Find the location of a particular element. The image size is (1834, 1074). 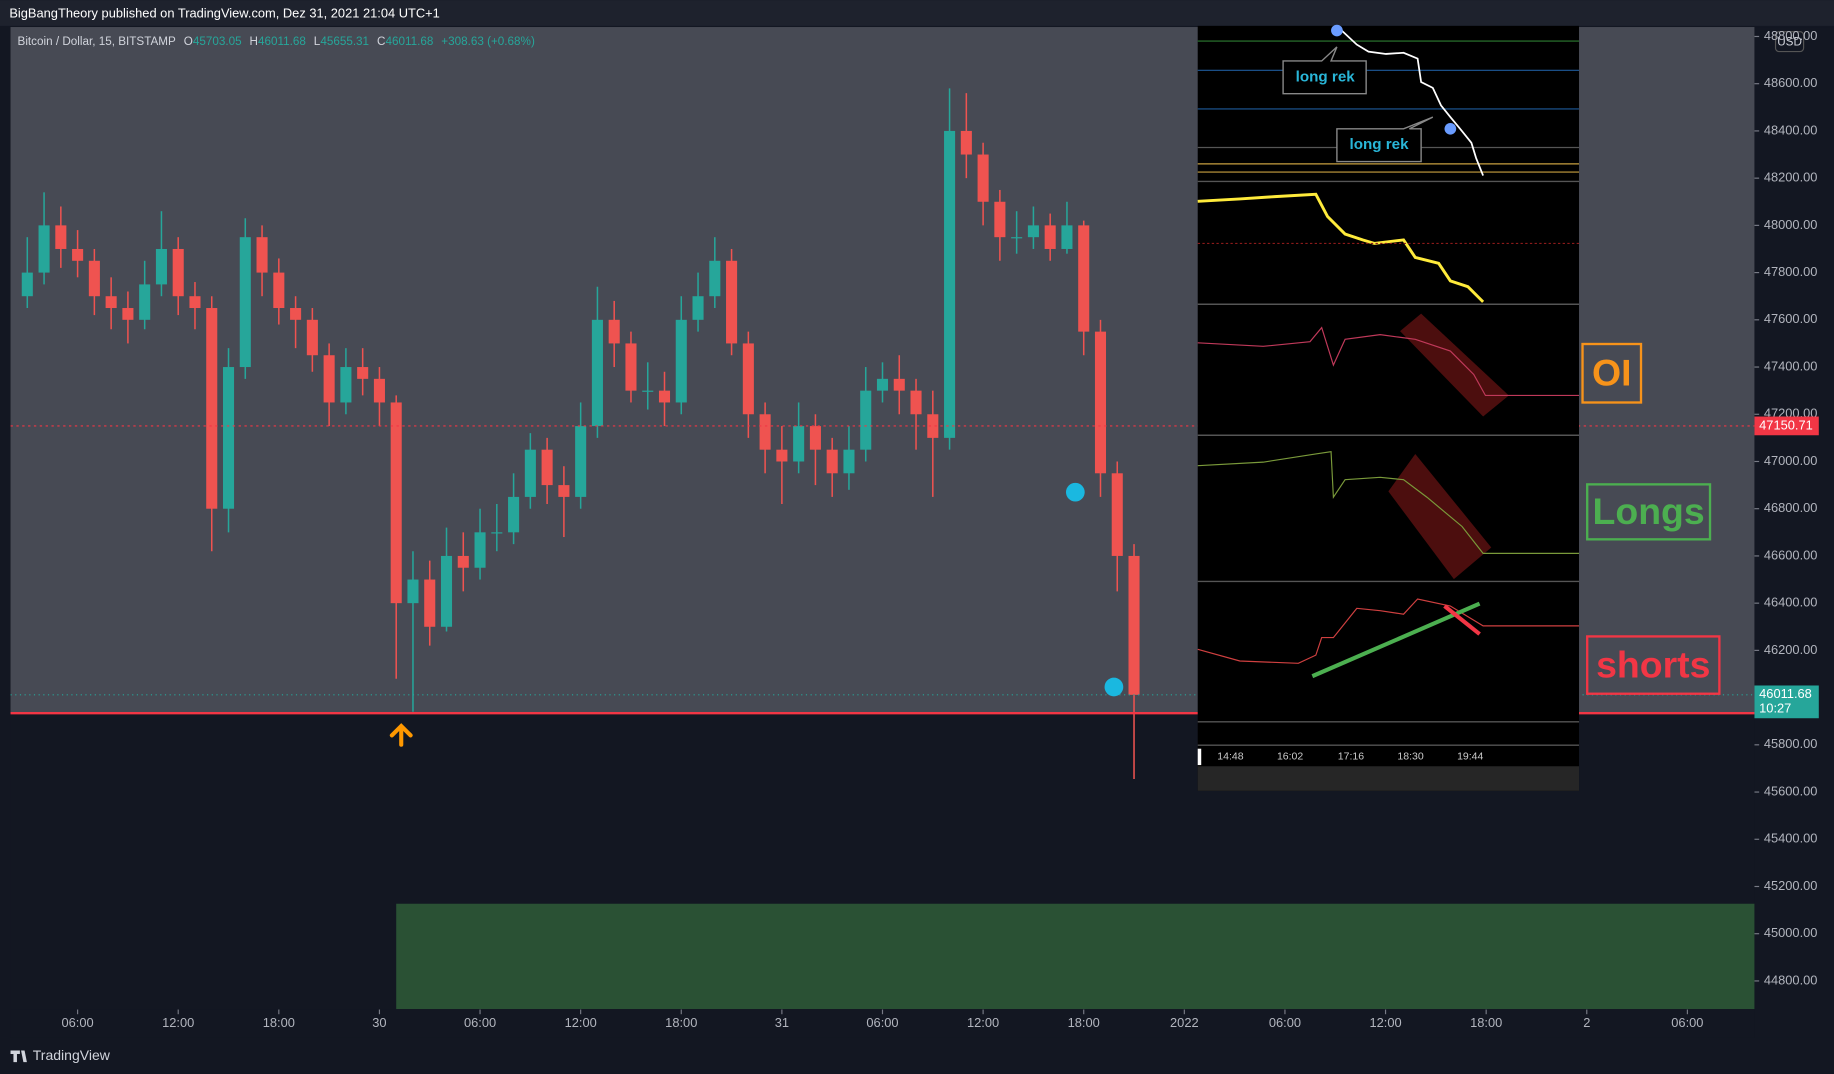

y-tick-label: 47800.00 is located at coordinates (1791, 271).